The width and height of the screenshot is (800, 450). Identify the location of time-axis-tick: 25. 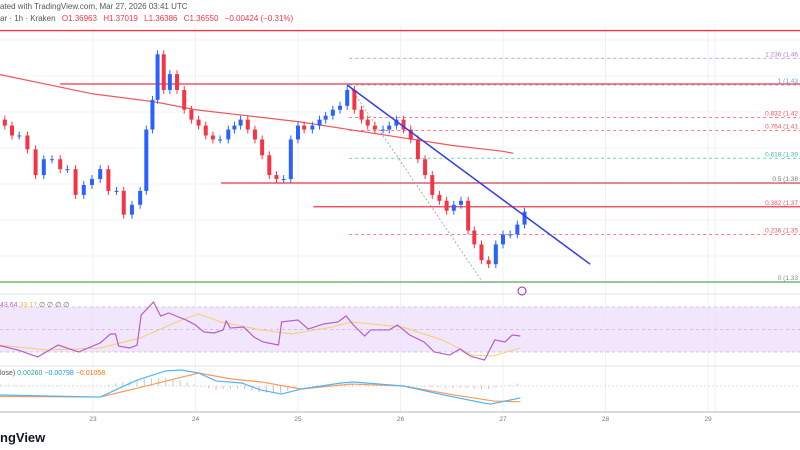
(298, 419).